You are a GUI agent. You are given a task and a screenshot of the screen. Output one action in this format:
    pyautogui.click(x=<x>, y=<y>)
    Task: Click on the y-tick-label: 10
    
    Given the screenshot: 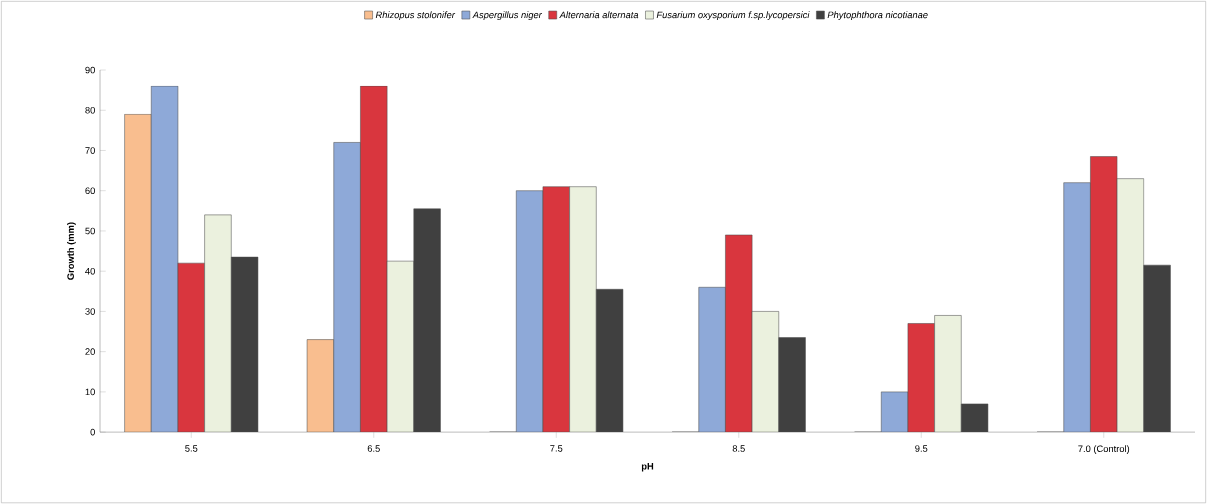 What is the action you would take?
    pyautogui.click(x=90, y=392)
    